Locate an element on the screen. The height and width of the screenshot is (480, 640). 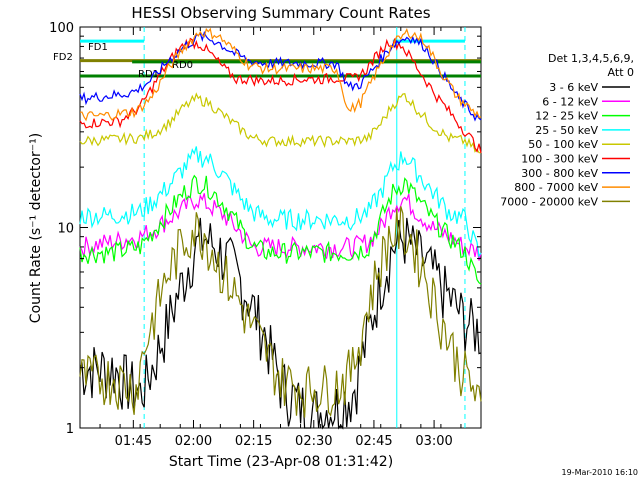
x-tick-label: 01:45 is located at coordinates (133, 441).